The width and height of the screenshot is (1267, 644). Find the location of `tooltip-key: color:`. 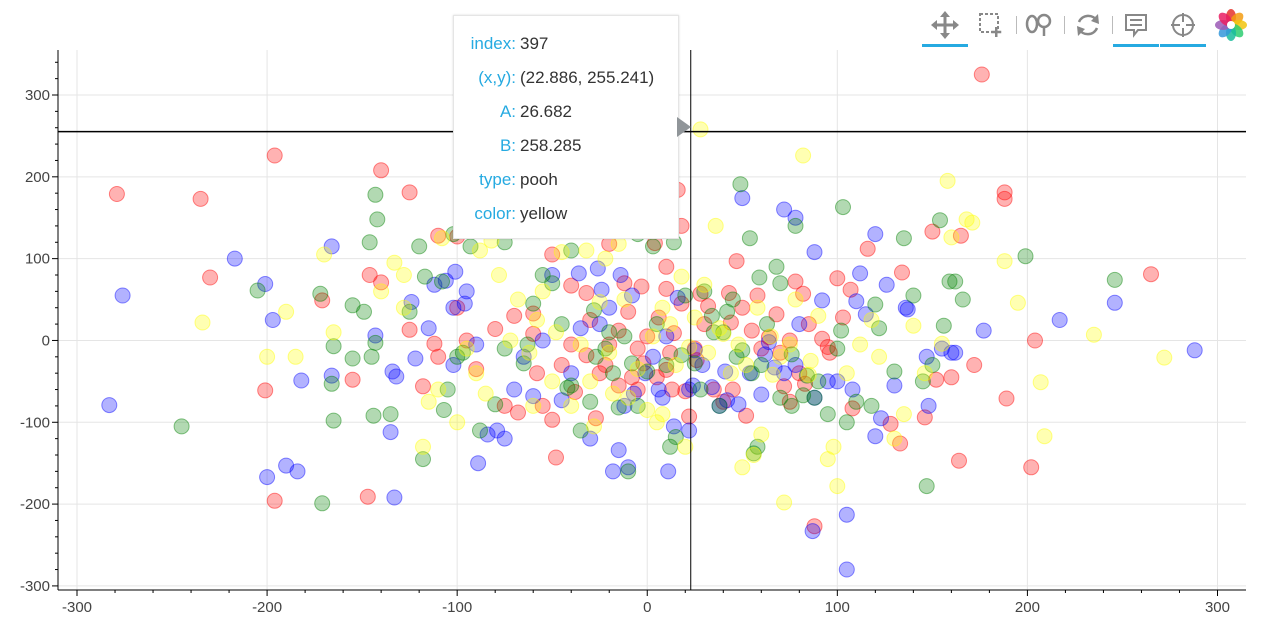

tooltip-key: color: is located at coordinates (495, 213).